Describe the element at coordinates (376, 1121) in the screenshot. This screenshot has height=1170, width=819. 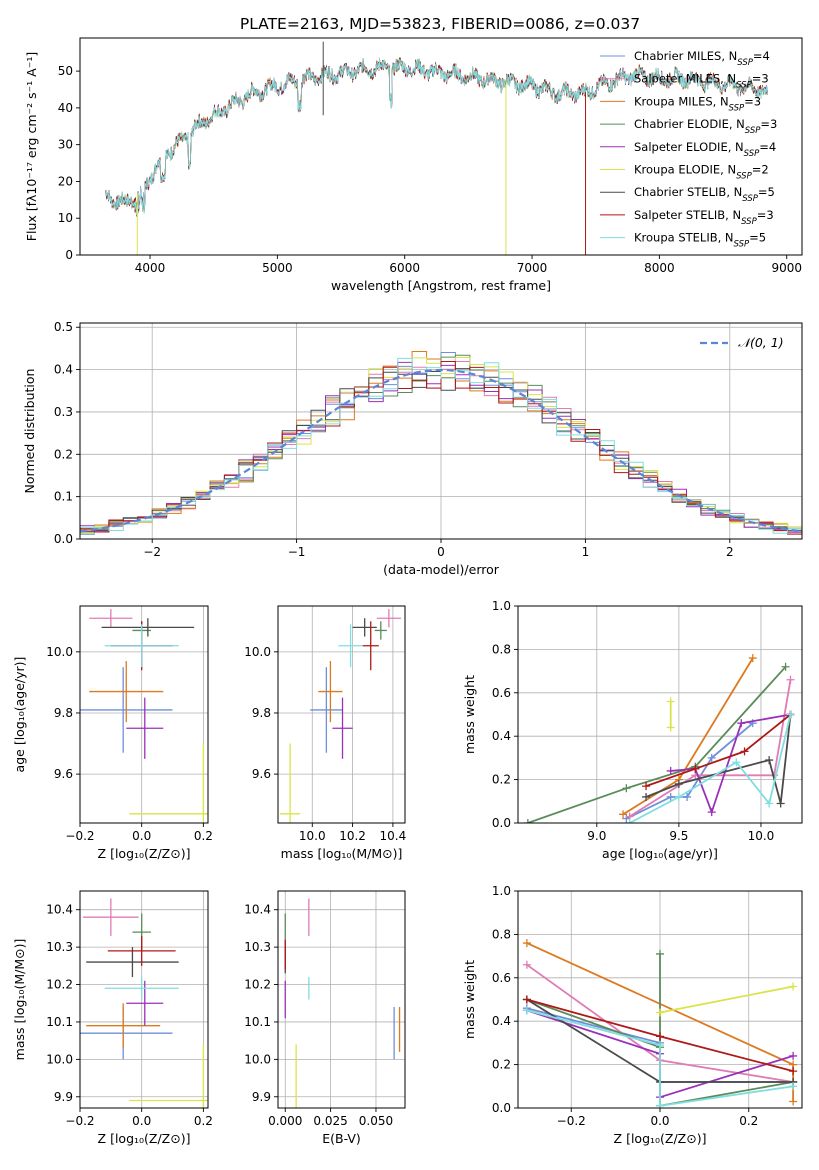
I see `x-tick-label: 0.050` at that location.